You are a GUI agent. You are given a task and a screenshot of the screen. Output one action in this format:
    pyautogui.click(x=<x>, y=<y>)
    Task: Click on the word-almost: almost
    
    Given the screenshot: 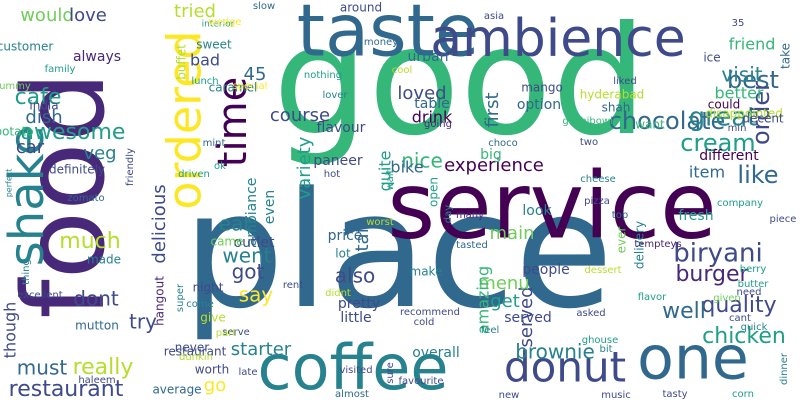 What is the action you would take?
    pyautogui.click(x=352, y=394)
    